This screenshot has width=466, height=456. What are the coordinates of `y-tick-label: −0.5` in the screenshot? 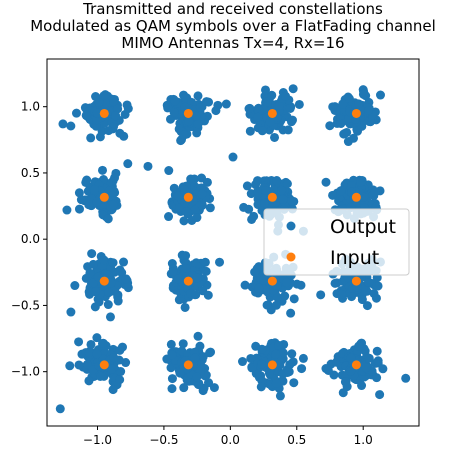 It's located at (25, 305).